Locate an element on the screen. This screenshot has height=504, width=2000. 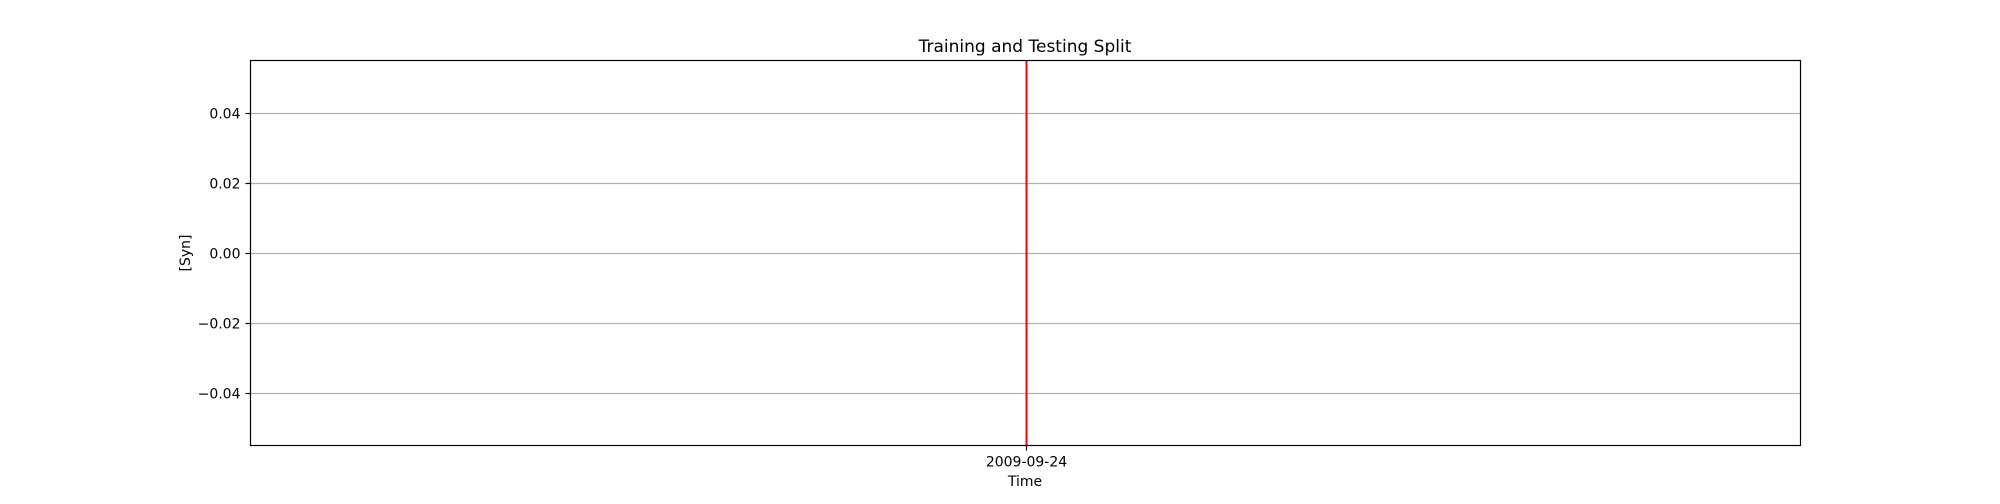
chart-title: Training and Testing Split is located at coordinates (1025, 47).